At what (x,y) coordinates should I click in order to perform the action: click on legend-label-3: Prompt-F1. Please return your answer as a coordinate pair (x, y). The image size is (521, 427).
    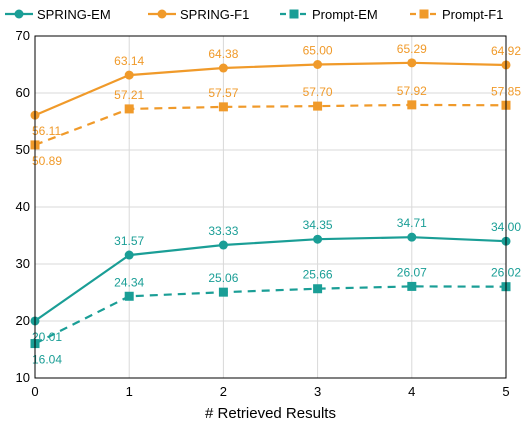
    Looking at the image, I should click on (472, 14).